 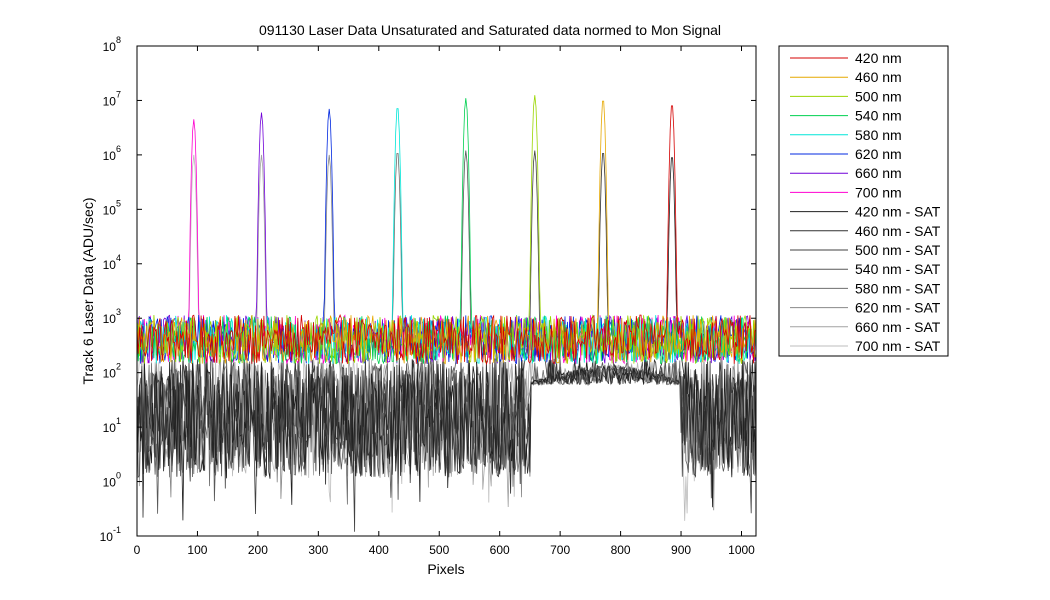 I want to click on y-tick-label: 10⁵, so click(x=112, y=207).